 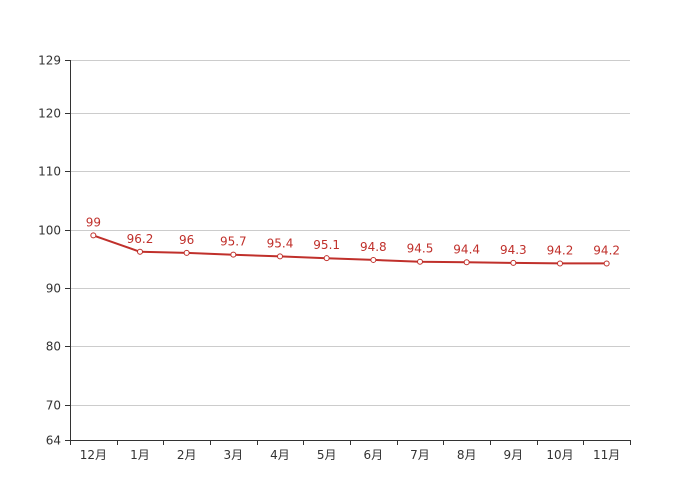 What do you see at coordinates (187, 455) in the screenshot?
I see `x-tick-label: 2月` at bounding box center [187, 455].